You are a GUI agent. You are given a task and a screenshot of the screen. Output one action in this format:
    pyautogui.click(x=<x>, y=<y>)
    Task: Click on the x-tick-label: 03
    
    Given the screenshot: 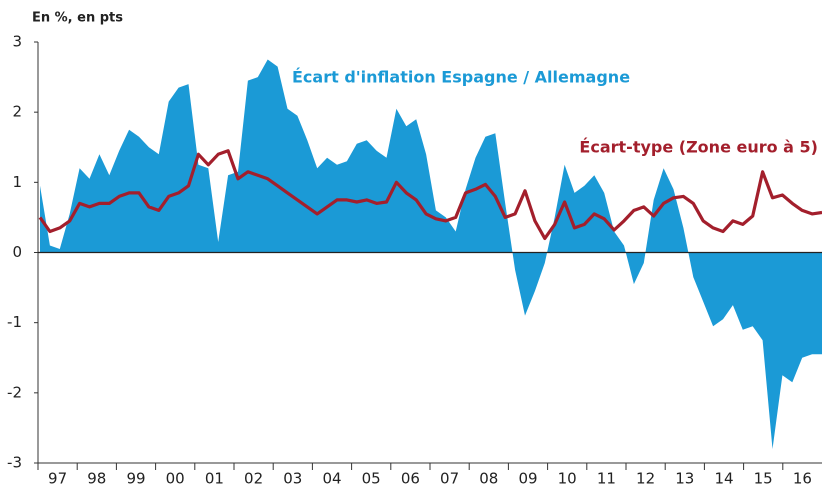 What is the action you would take?
    pyautogui.click(x=292, y=478)
    